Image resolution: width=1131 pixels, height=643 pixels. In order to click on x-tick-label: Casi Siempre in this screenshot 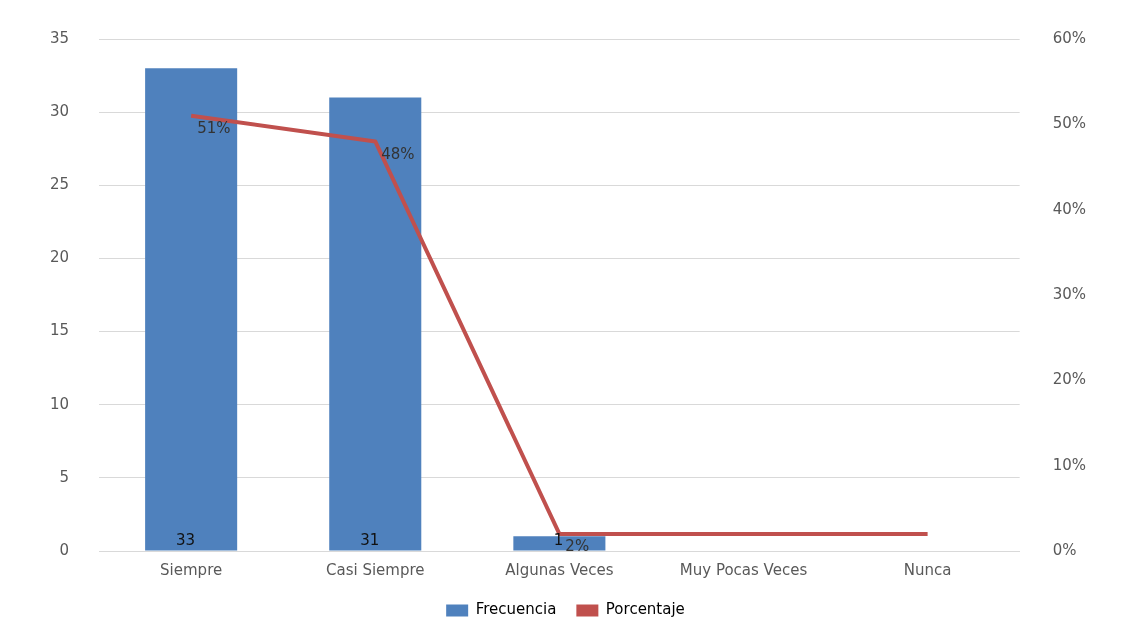, I will do `click(375, 569)`.